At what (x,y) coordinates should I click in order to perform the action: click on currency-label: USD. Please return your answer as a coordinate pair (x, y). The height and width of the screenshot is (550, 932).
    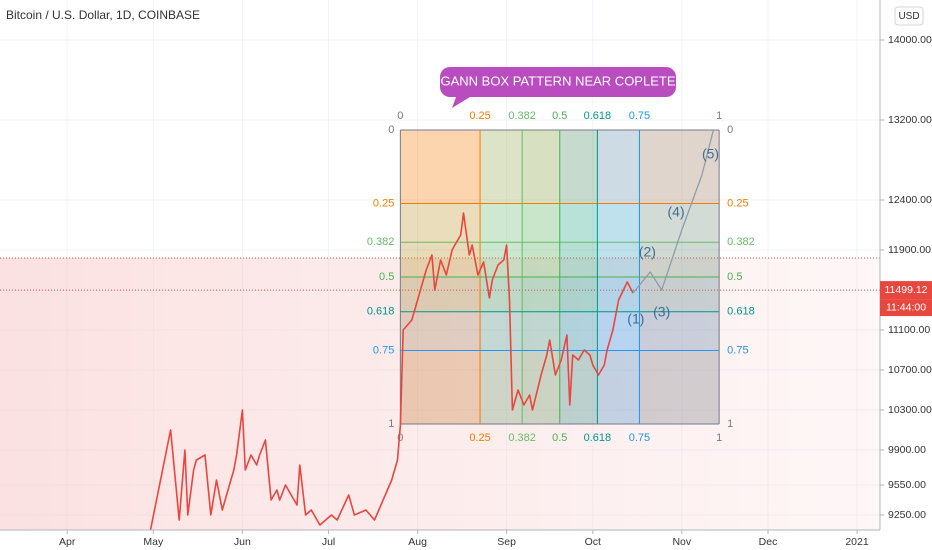
    Looking at the image, I should click on (908, 16).